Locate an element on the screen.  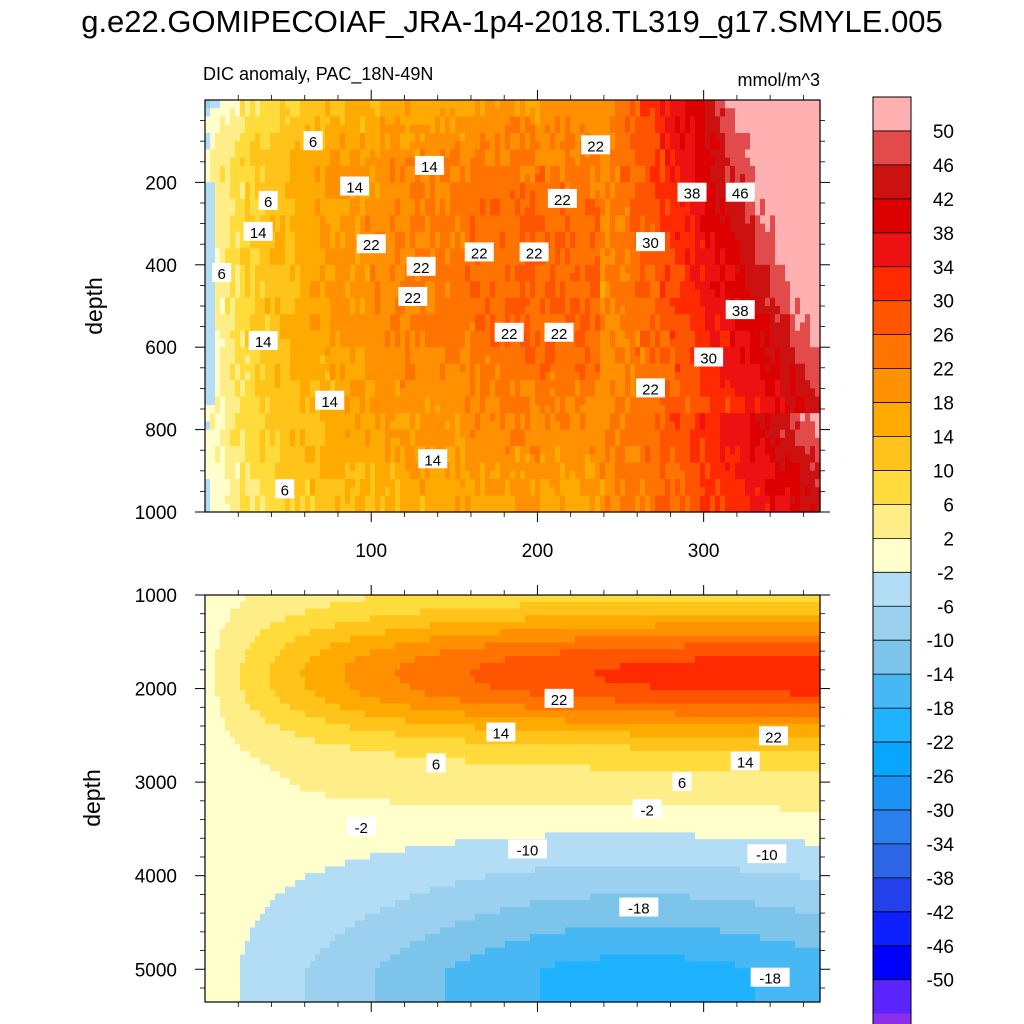
colorbar-label: -34 is located at coordinates (941, 845).